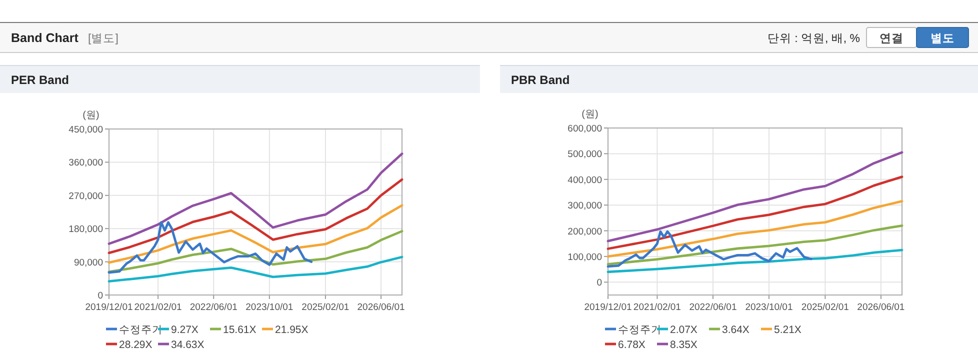 The image size is (978, 364). What do you see at coordinates (585, 206) in the screenshot?
I see `y-tick-label: 300,000` at bounding box center [585, 206].